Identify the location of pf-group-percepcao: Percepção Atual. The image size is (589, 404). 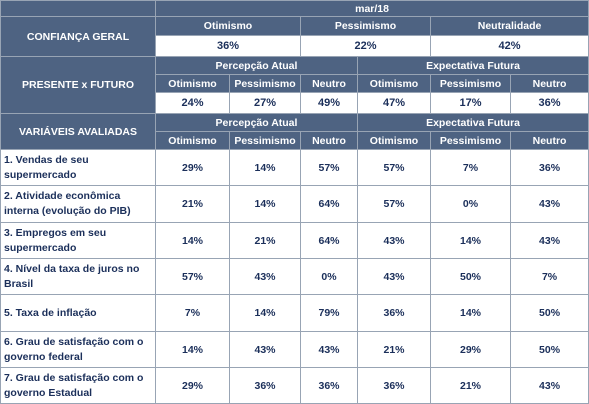
(256, 65).